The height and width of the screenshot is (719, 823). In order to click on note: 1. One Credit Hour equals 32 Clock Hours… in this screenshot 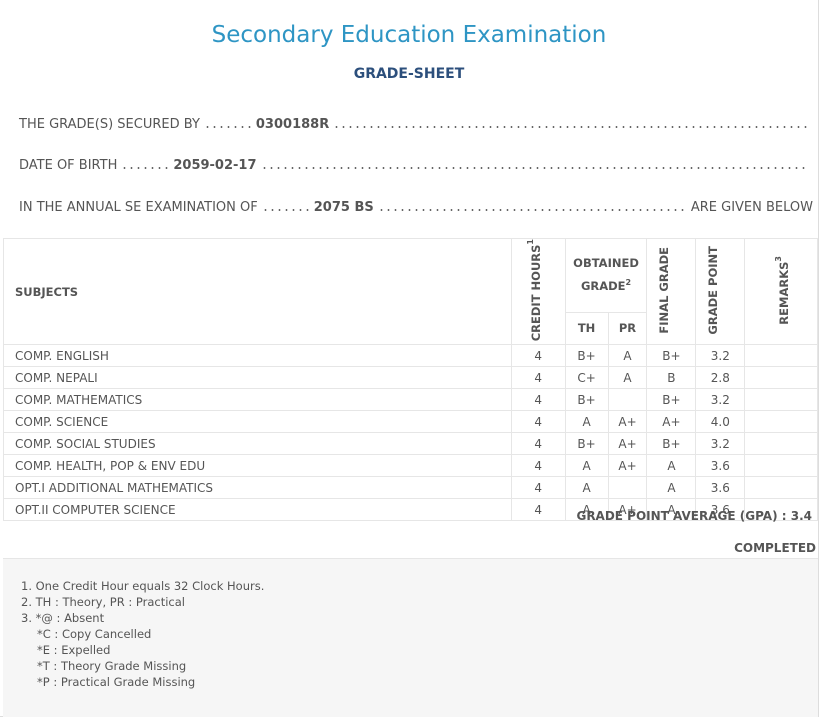, I will do `click(143, 586)`.